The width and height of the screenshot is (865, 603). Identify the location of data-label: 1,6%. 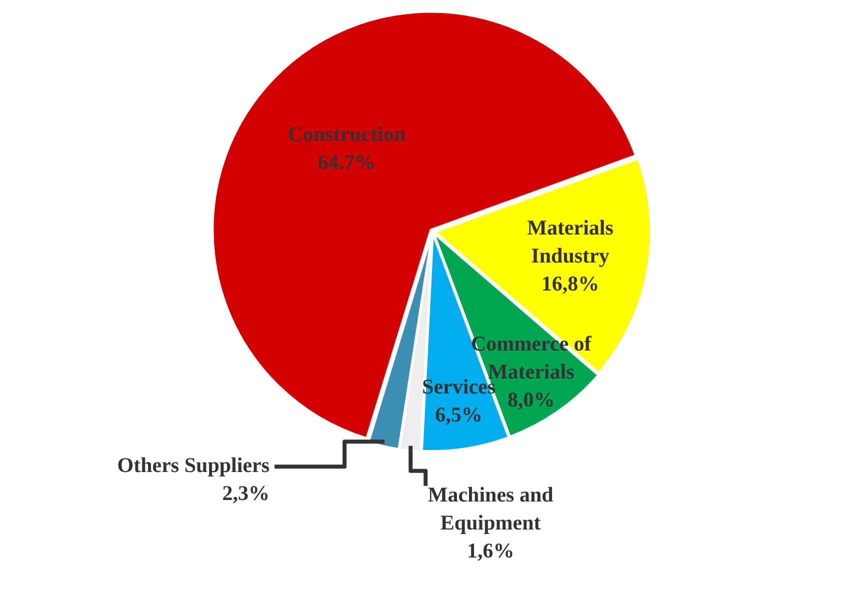
(490, 550).